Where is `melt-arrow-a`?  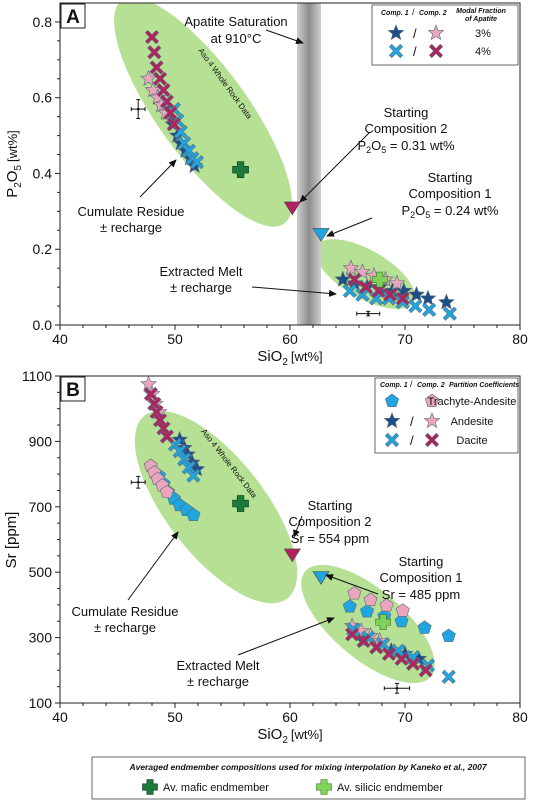
melt-arrow-a is located at coordinates (294, 291).